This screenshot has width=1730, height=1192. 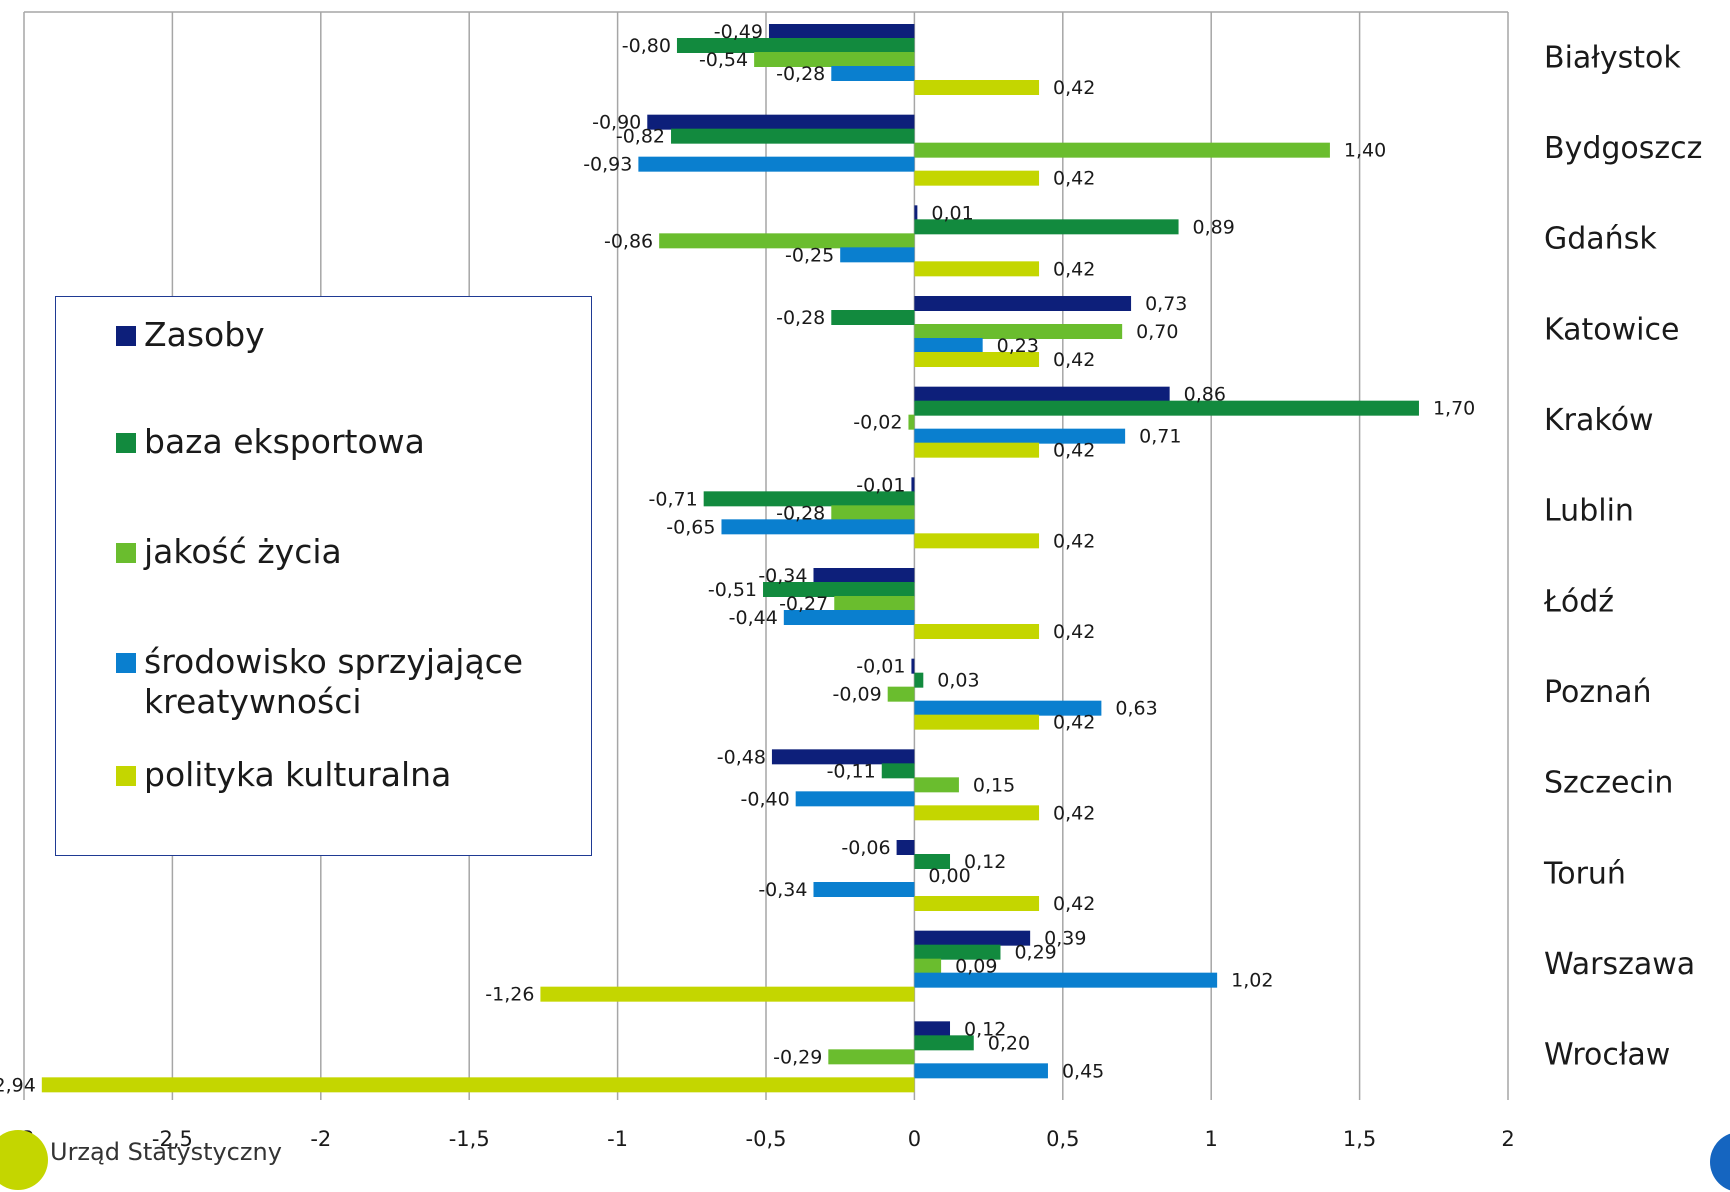 I want to click on category-label: Szczecin, so click(x=1608, y=783).